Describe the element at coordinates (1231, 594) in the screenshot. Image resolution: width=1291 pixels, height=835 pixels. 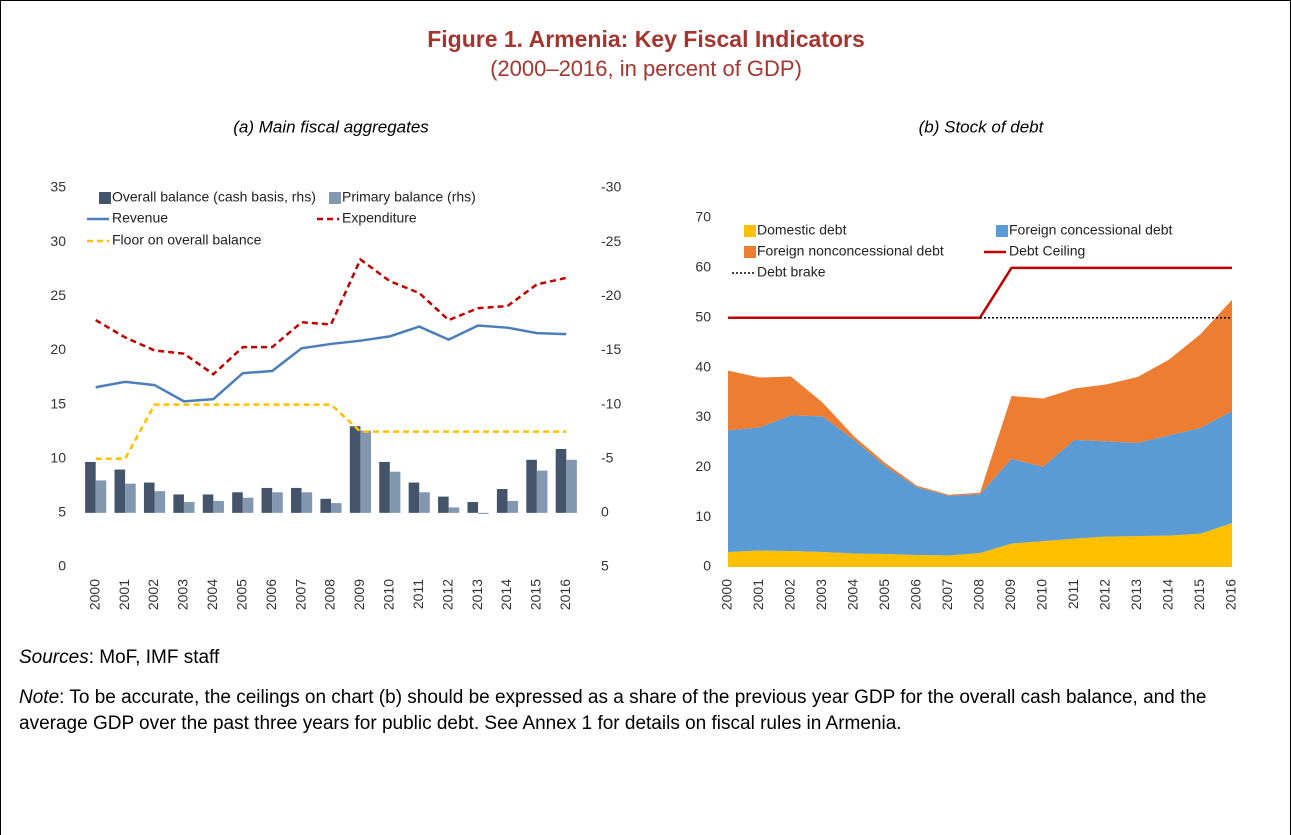
I see `x-tick-label: 2016` at that location.